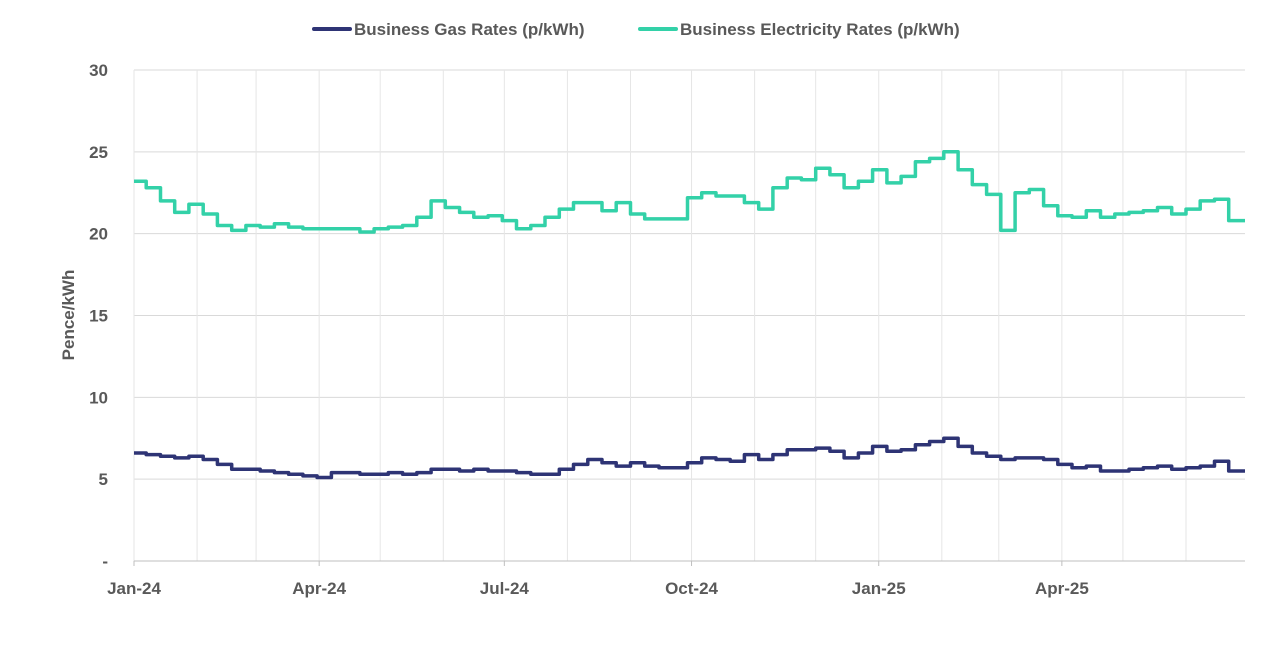 Image resolution: width=1280 pixels, height=661 pixels. I want to click on series-line-gas, so click(689, 458).